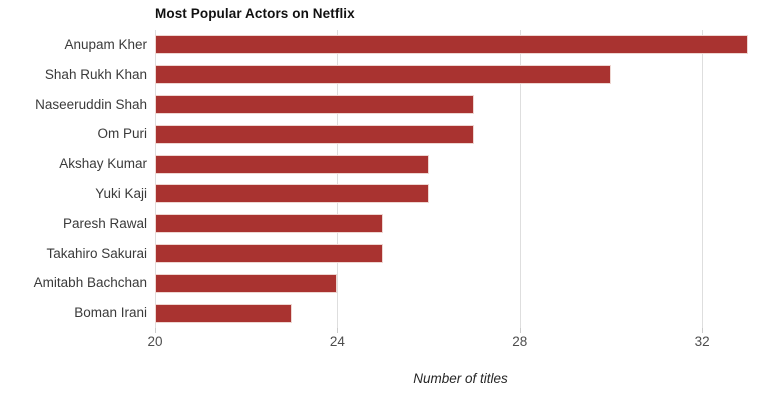 Image resolution: width=768 pixels, height=408 pixels. Describe the element at coordinates (122, 134) in the screenshot. I see `category-label: Om Puri` at that location.